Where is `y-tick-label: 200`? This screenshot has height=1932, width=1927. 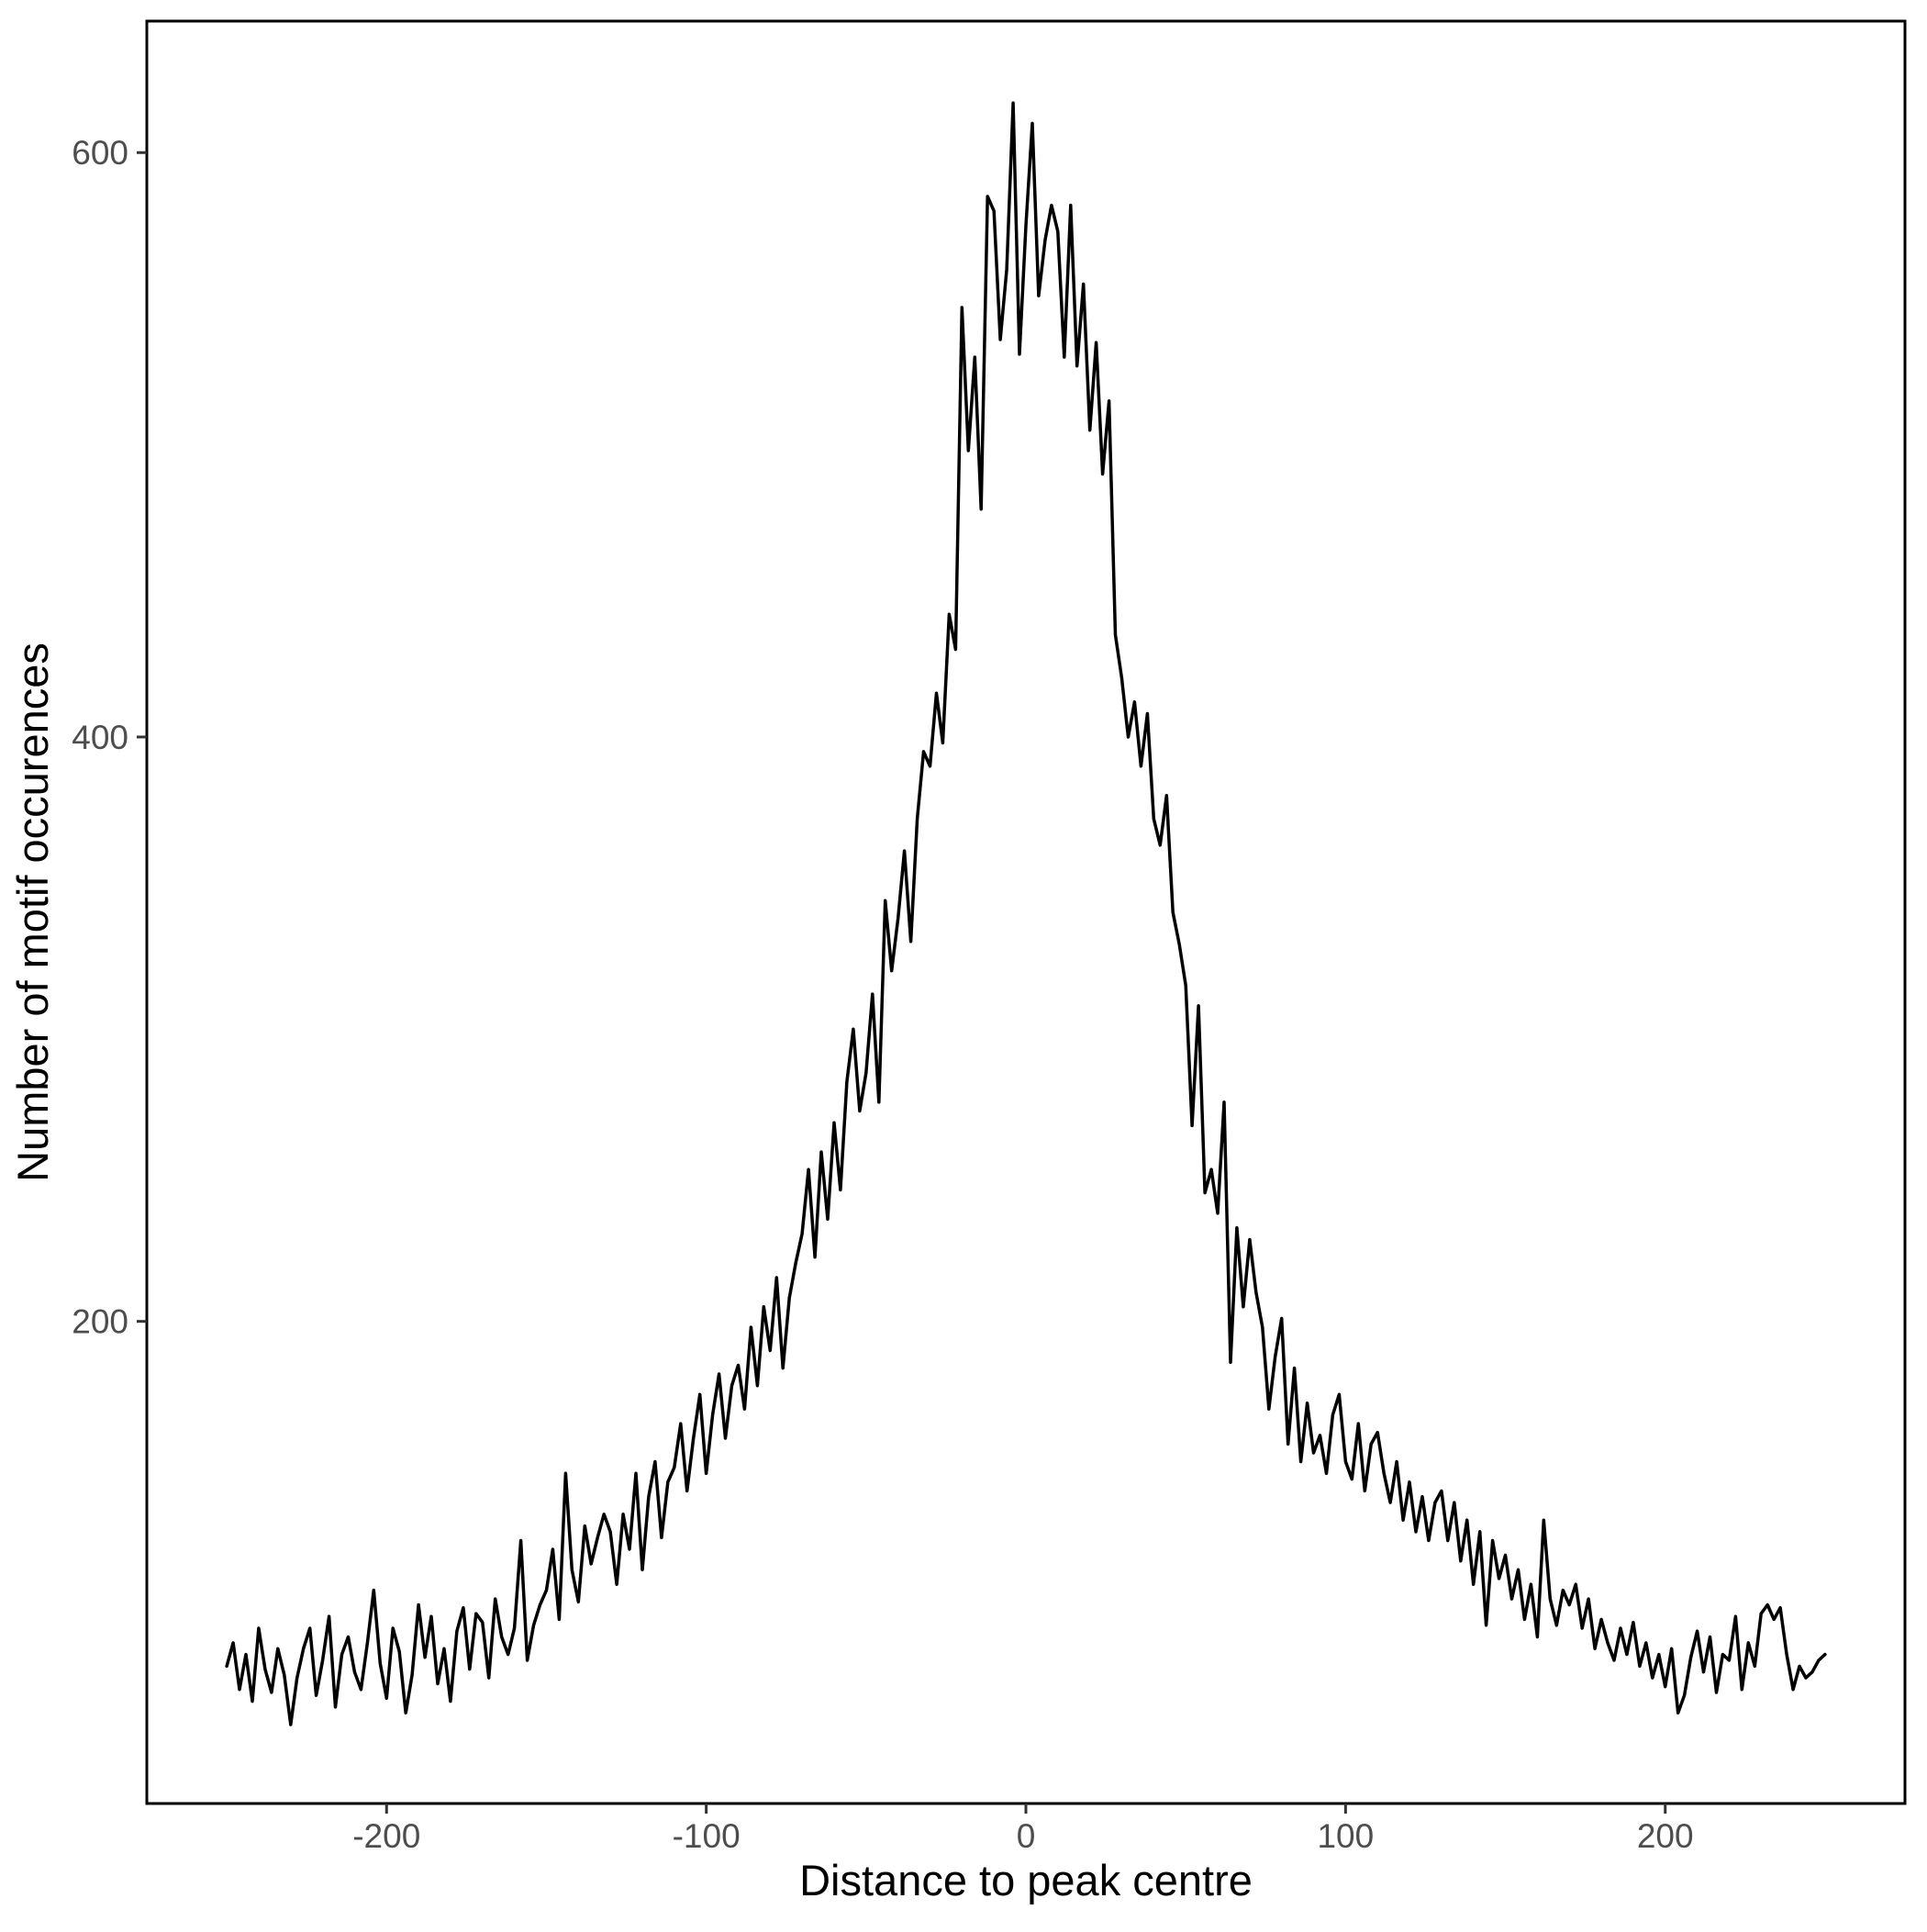 y-tick-label: 200 is located at coordinates (100, 1322).